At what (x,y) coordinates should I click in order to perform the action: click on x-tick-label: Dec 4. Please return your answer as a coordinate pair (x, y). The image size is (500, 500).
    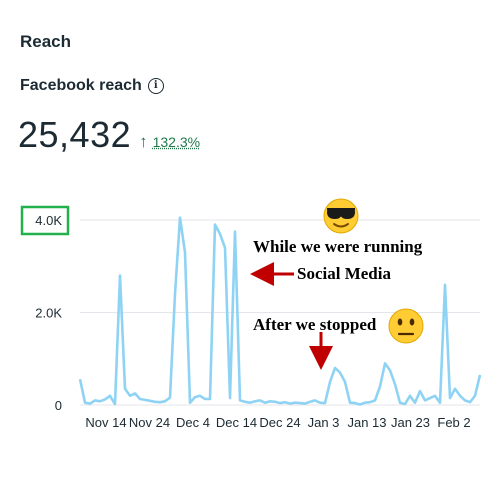
    Looking at the image, I should click on (193, 422).